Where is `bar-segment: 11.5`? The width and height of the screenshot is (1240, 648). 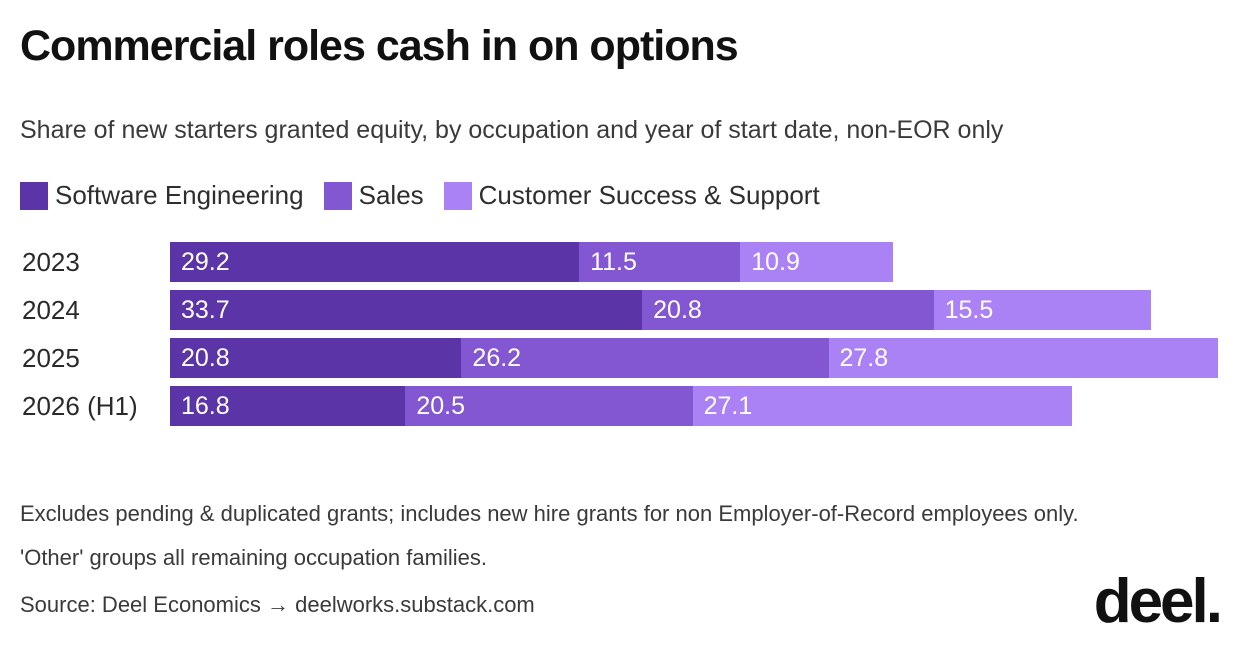
bar-segment: 11.5 is located at coordinates (660, 262).